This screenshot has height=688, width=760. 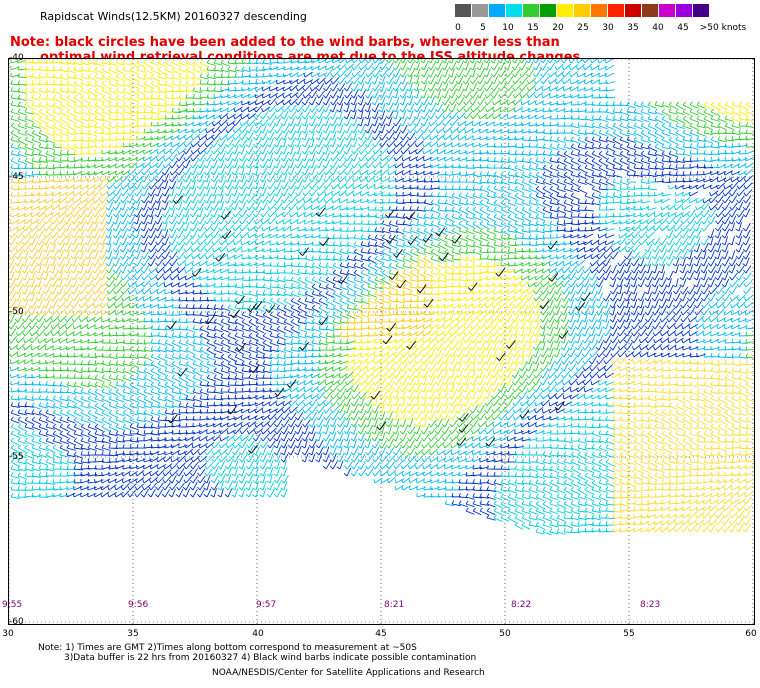 What do you see at coordinates (458, 28) in the screenshot?
I see `color-scale-label: 0` at bounding box center [458, 28].